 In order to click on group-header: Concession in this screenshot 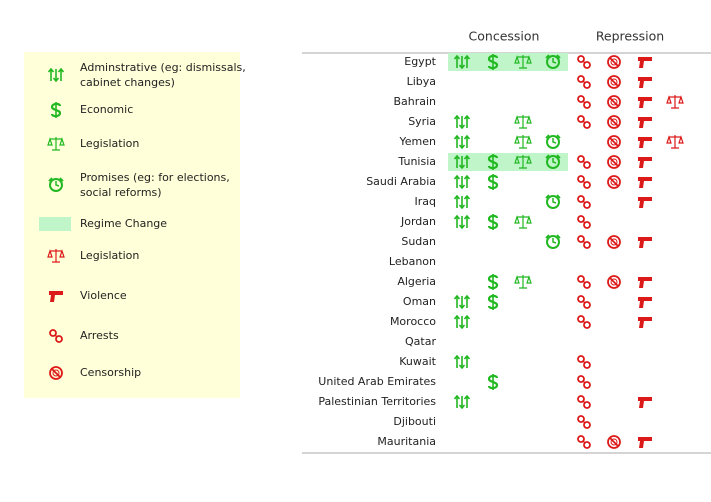, I will do `click(504, 36)`.